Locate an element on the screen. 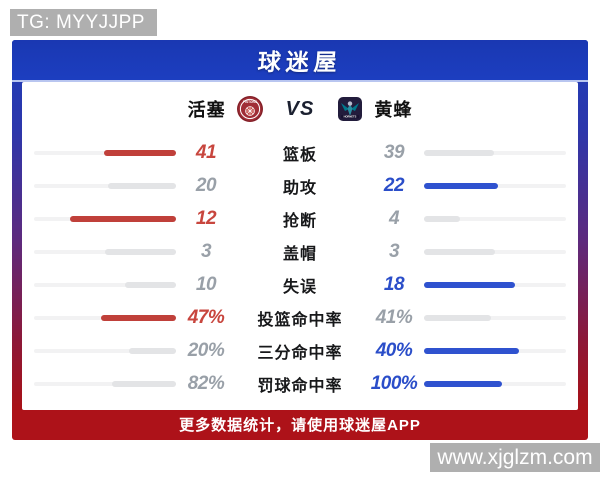  away-team-name: 黄蜂 is located at coordinates (393, 110).